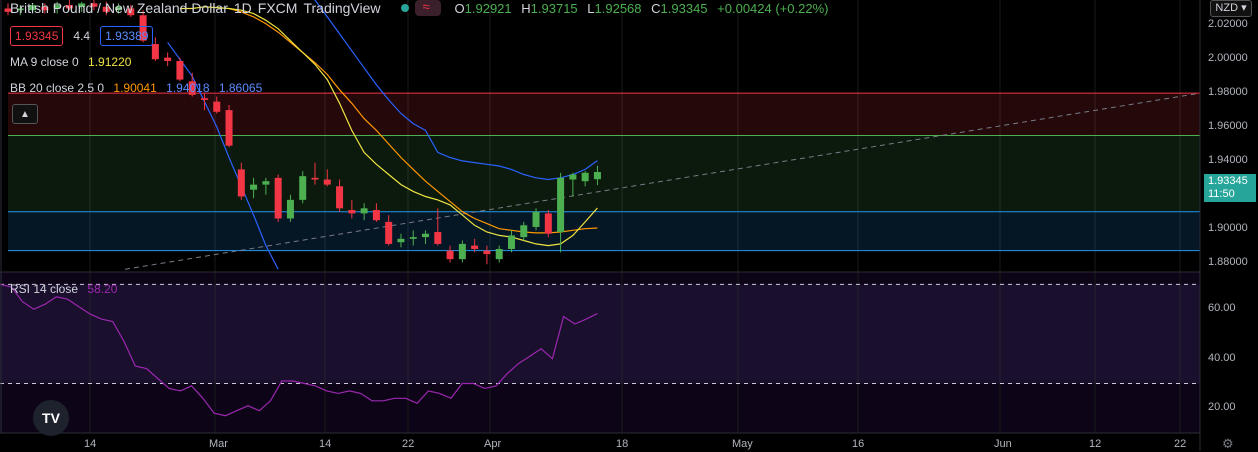 The height and width of the screenshot is (452, 1258). I want to click on chevron-up-icon: ▲, so click(25, 114).